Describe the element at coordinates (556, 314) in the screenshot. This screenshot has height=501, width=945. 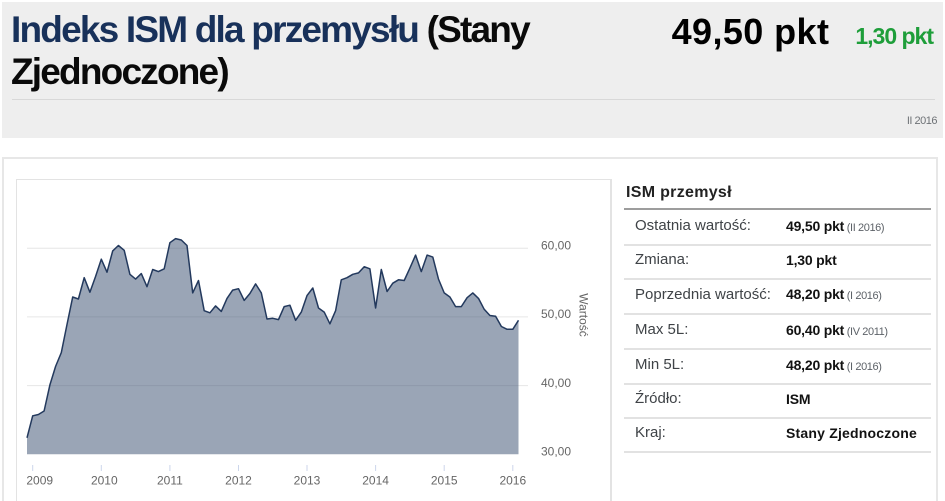
I see `svg-text: 50,00` at that location.